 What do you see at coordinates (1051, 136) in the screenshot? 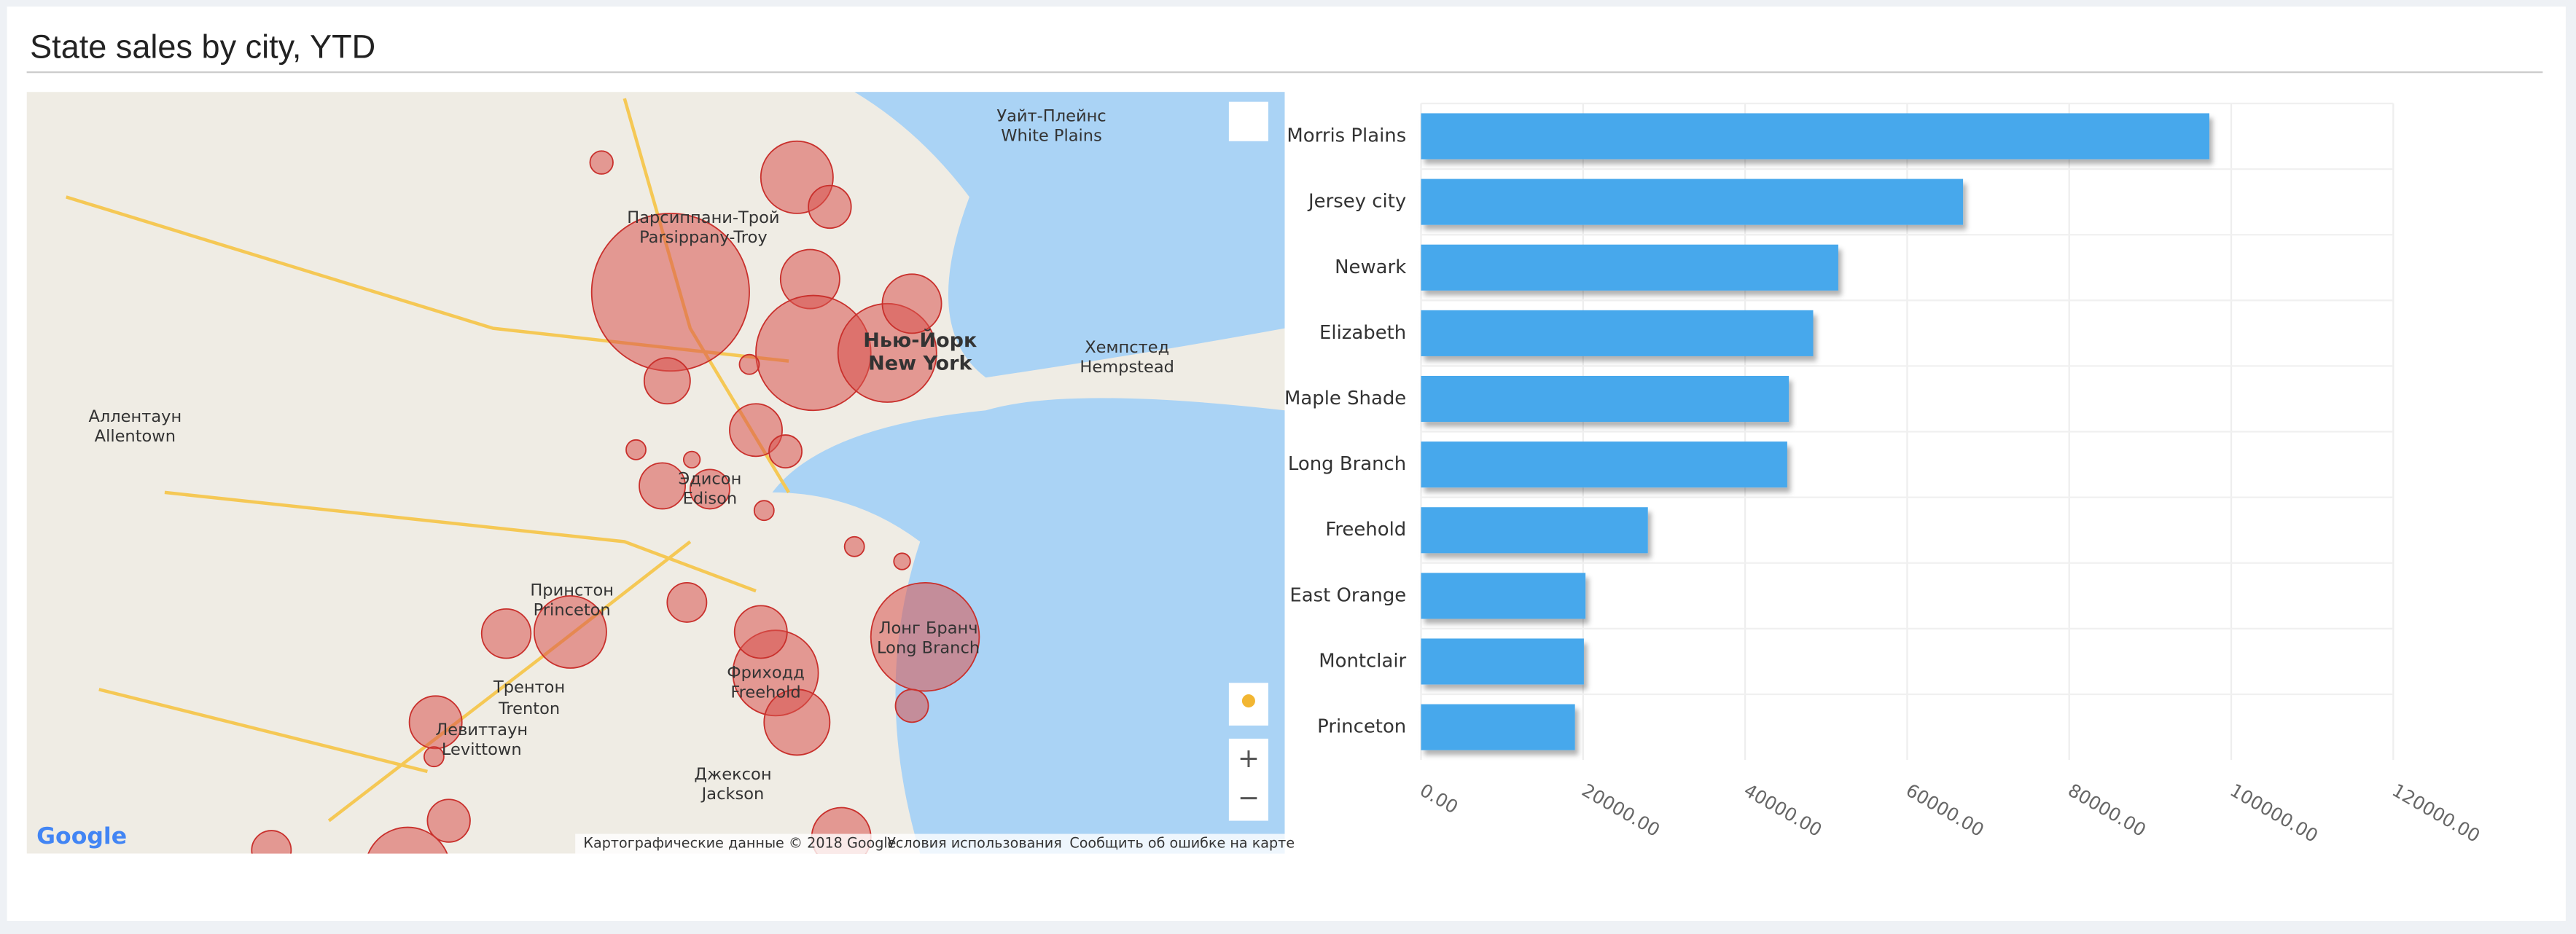
I see `map-label: White Plains` at bounding box center [1051, 136].